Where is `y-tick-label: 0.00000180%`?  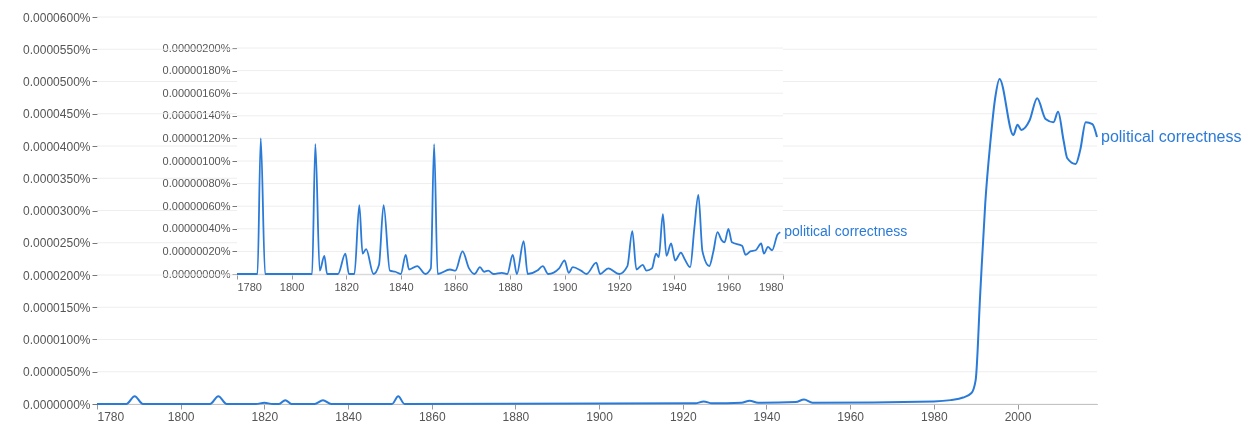
y-tick-label: 0.00000180% is located at coordinates (196, 70).